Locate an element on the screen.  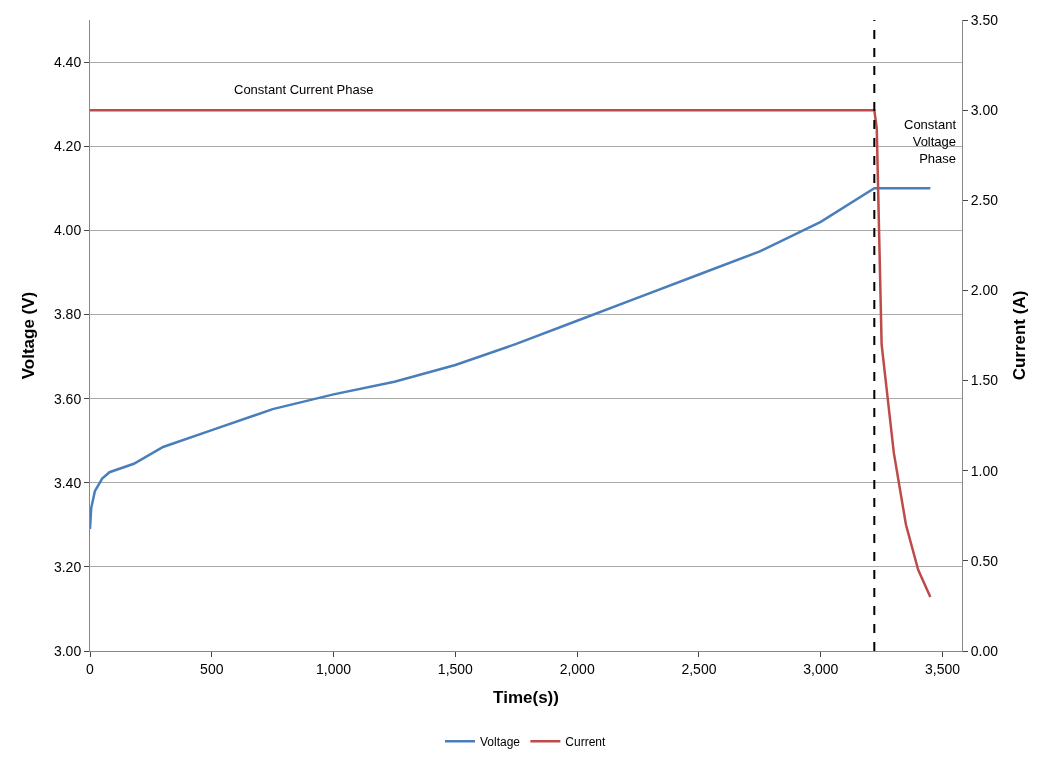
annotation: Constant Voltage Phase is located at coordinates (930, 141).